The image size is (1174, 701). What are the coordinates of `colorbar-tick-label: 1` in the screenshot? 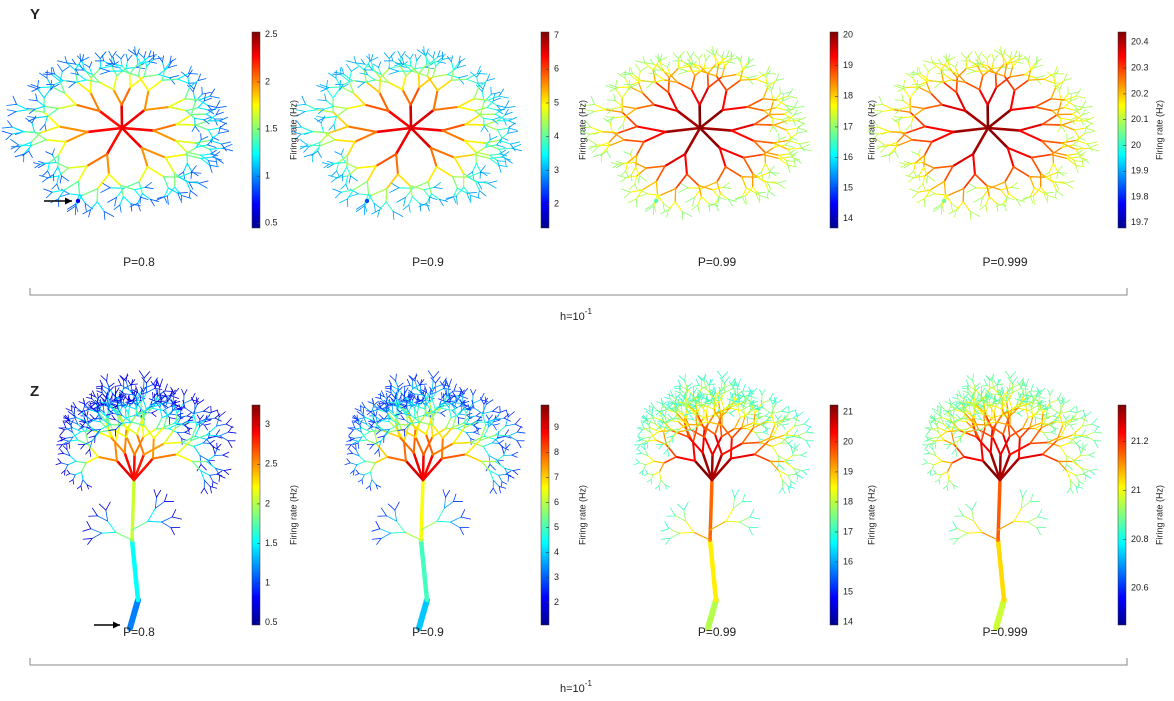 It's located at (267, 582).